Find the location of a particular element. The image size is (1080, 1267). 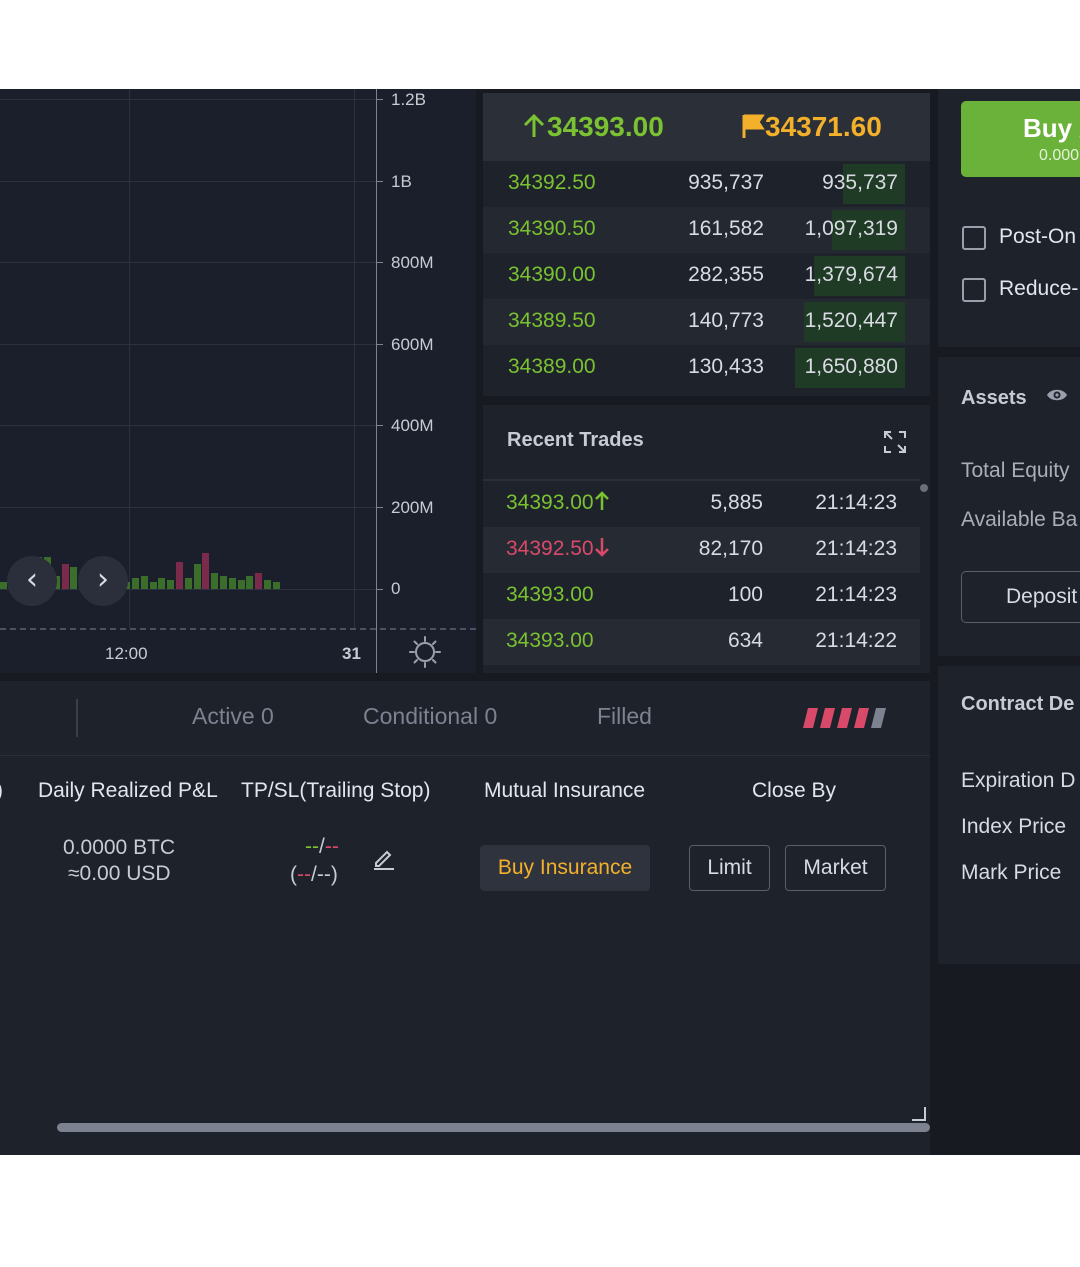

trade-row: 34393.00 100 21:14:23 is located at coordinates (701, 596).